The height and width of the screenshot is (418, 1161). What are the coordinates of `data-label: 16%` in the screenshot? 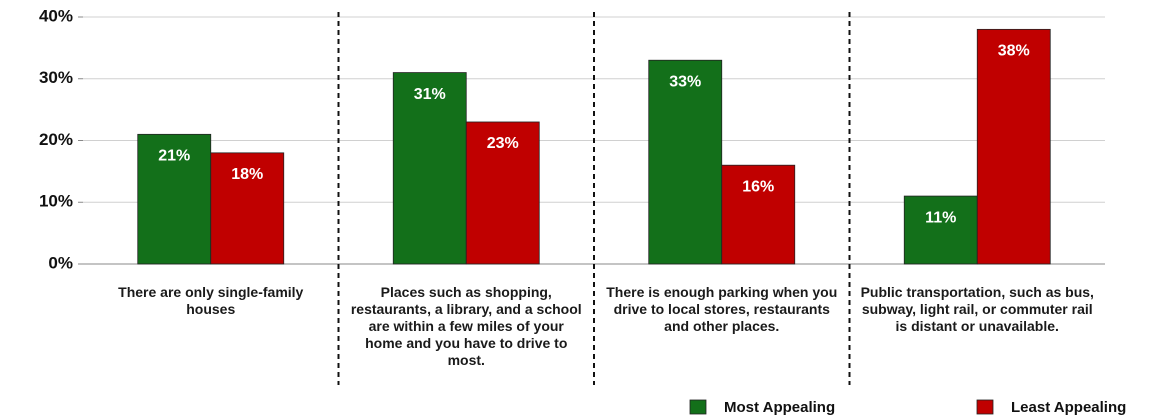 It's located at (758, 186).